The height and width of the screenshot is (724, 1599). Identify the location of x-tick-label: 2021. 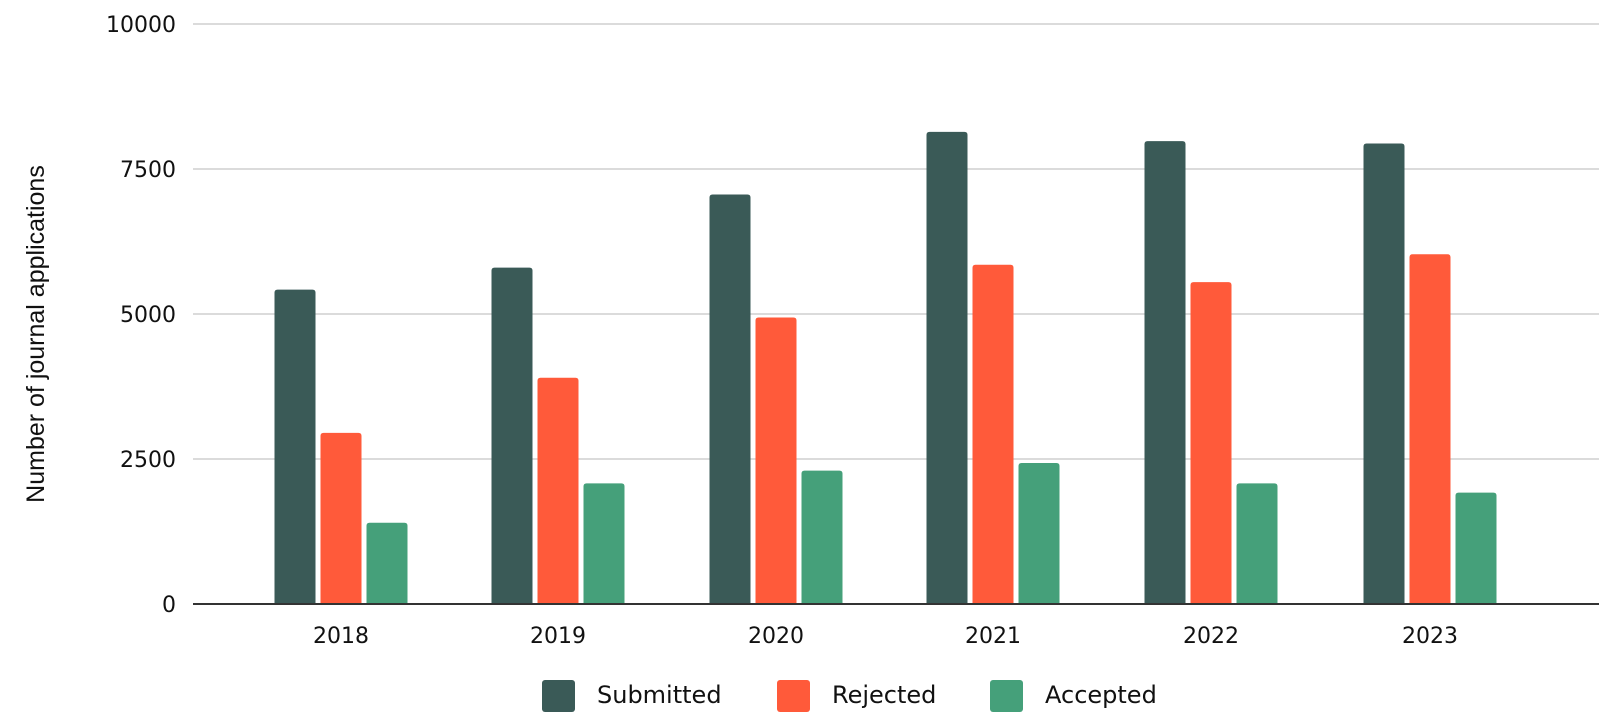
(993, 636).